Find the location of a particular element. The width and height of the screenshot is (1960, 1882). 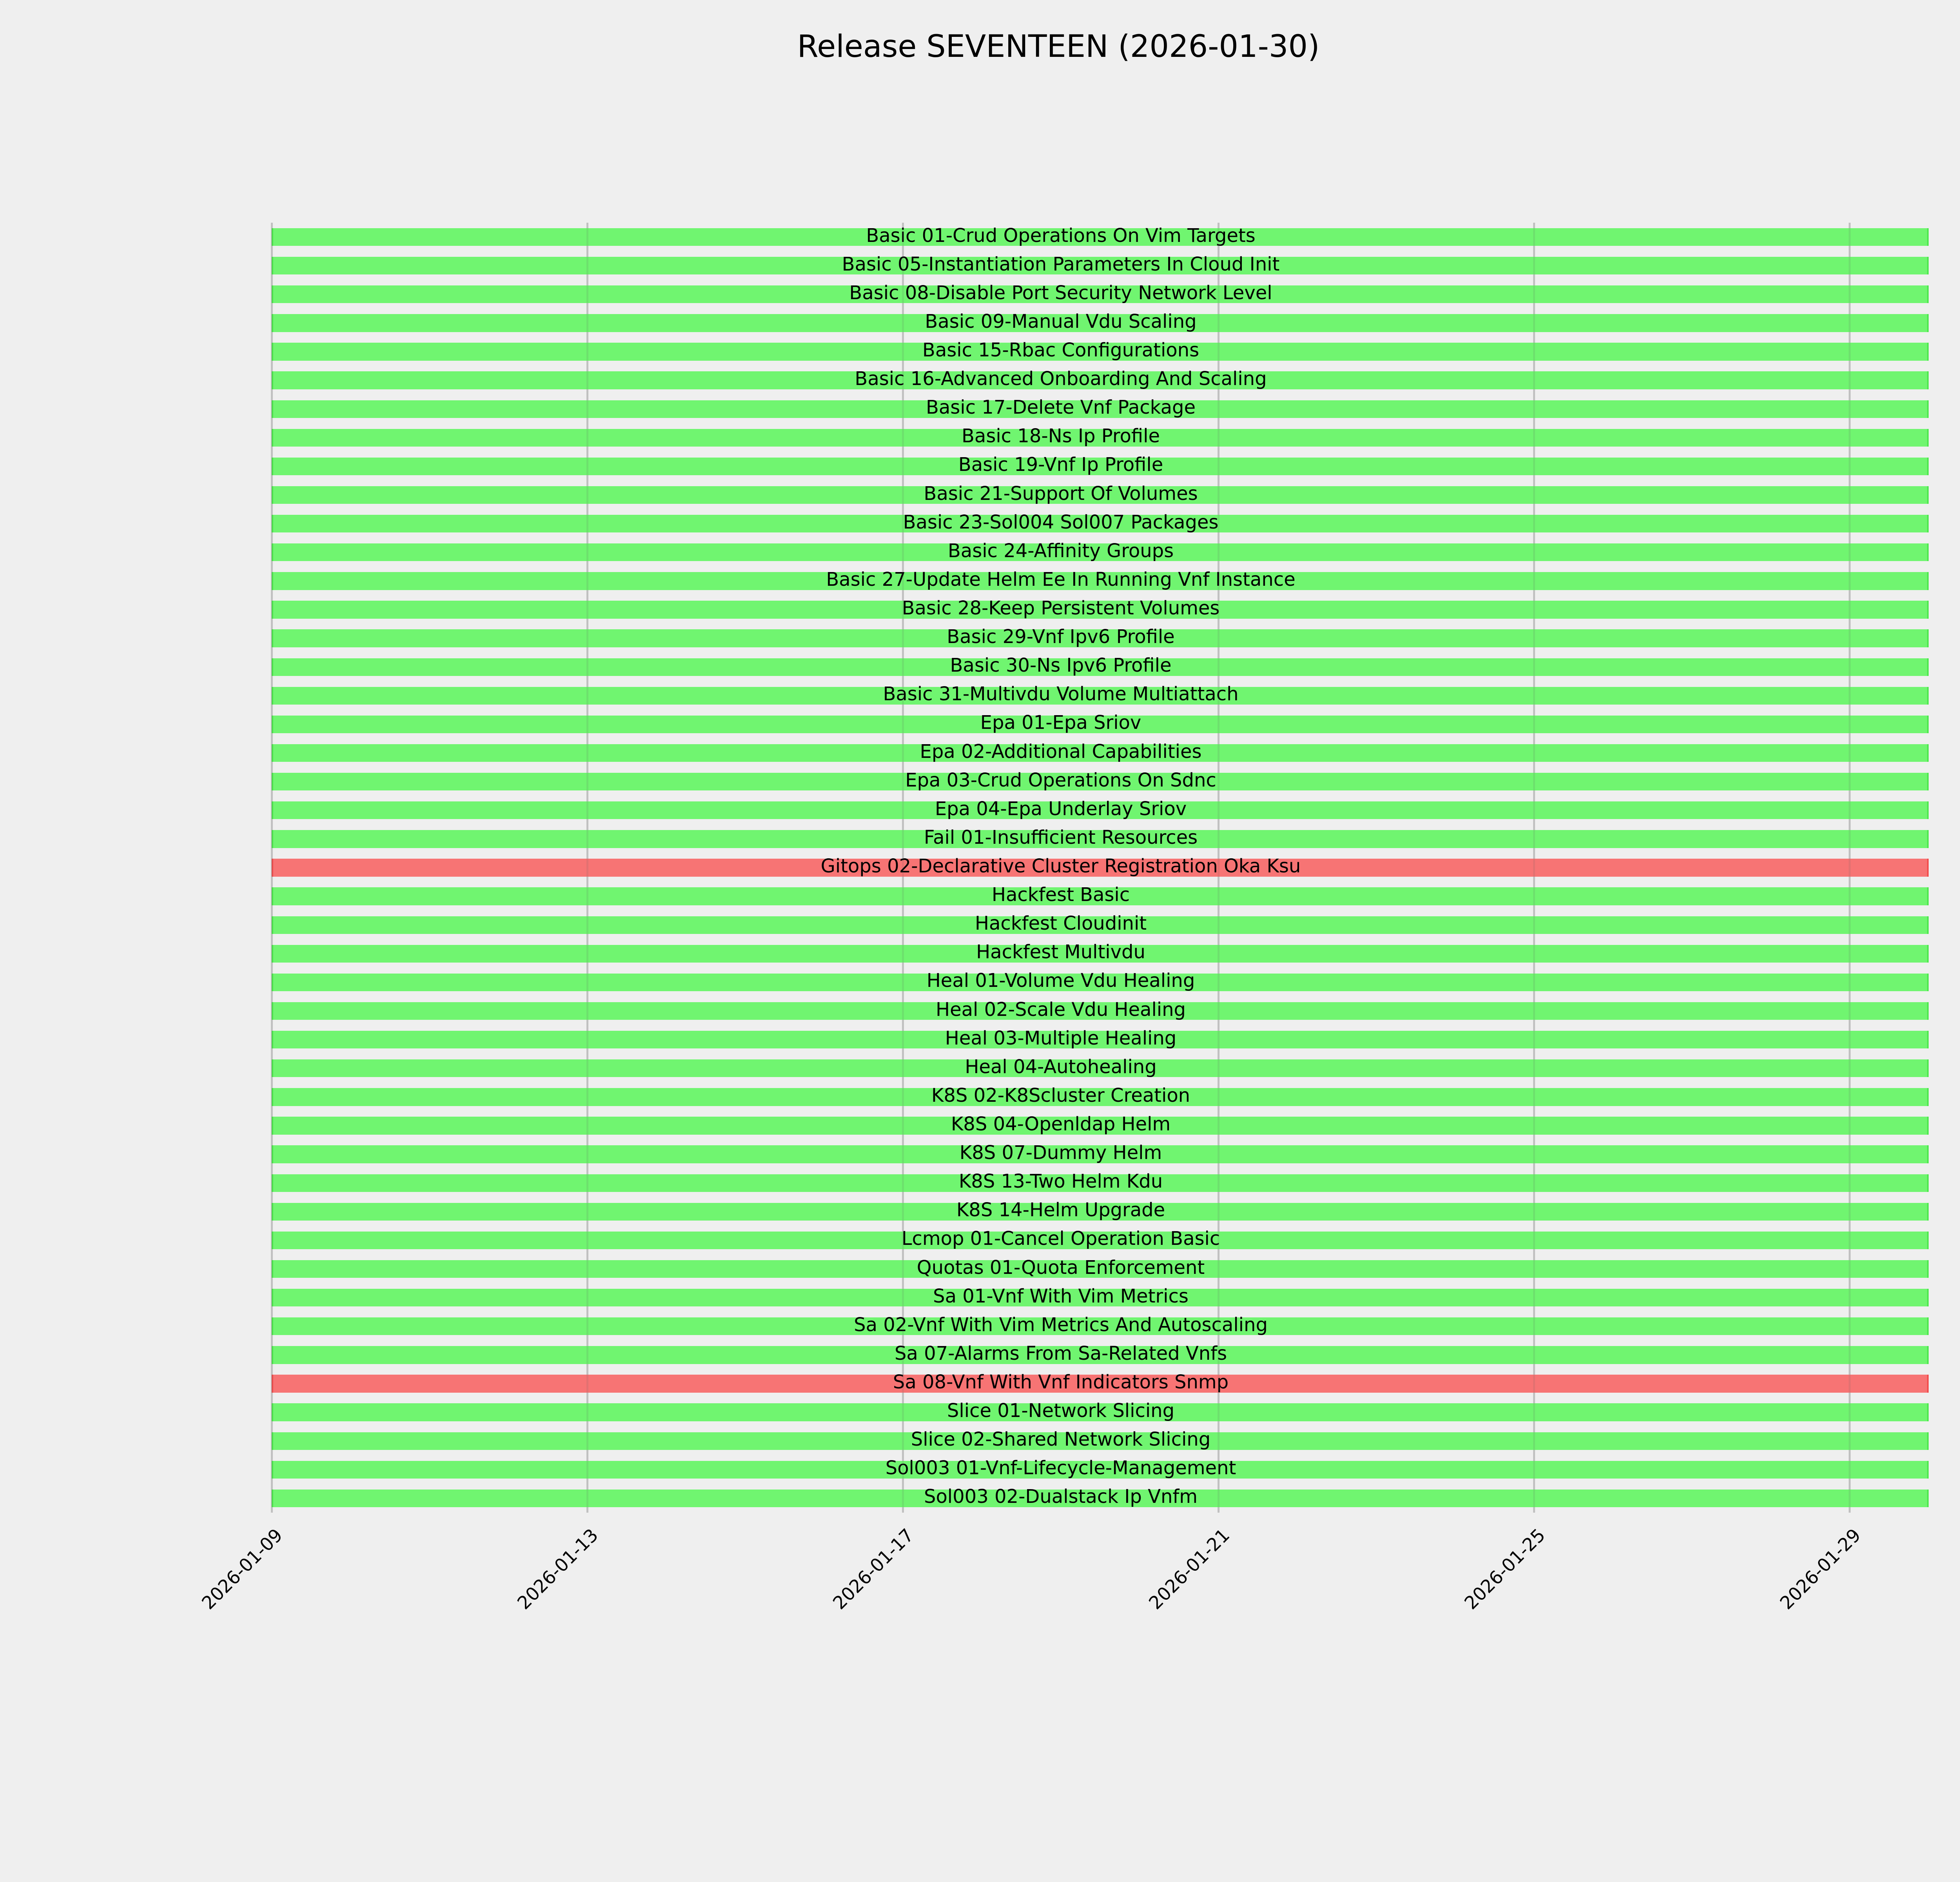

gantt-task-label: Quotas 01-Quota Enforcement is located at coordinates (1060, 1267).